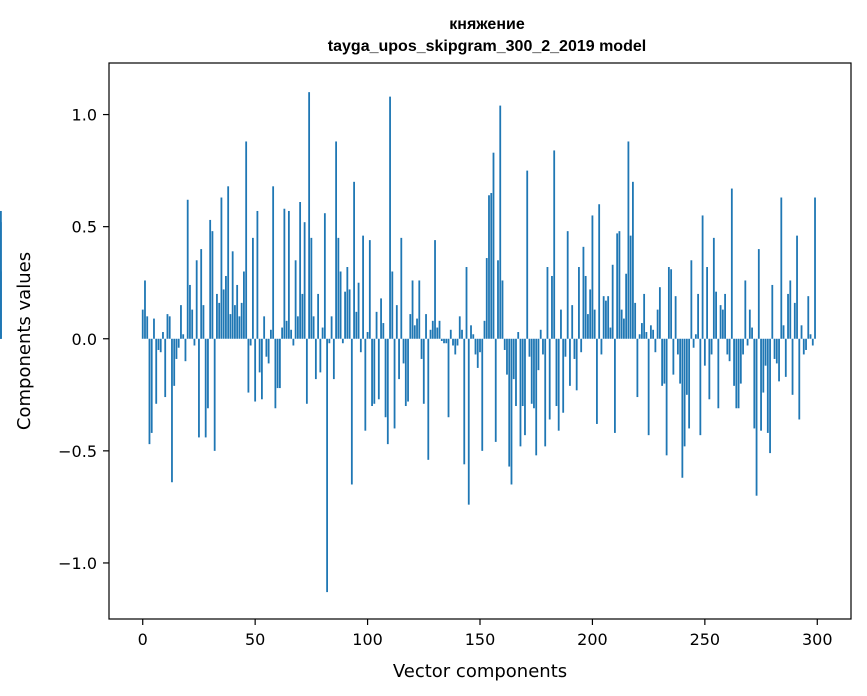  Describe the element at coordinates (480, 639) in the screenshot. I see `x-tick-label: 150` at that location.